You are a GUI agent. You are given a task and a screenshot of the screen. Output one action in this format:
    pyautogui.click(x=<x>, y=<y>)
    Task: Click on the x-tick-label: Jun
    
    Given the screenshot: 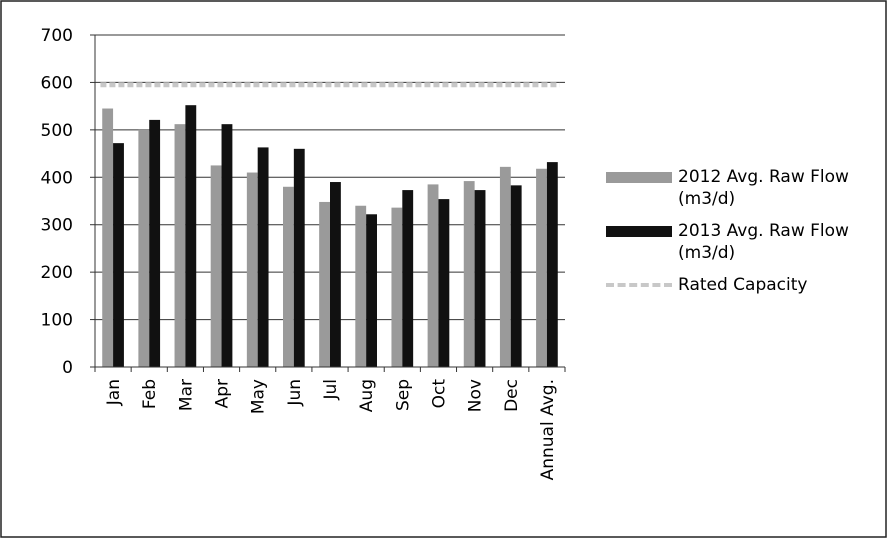 What is the action you would take?
    pyautogui.click(x=295, y=393)
    